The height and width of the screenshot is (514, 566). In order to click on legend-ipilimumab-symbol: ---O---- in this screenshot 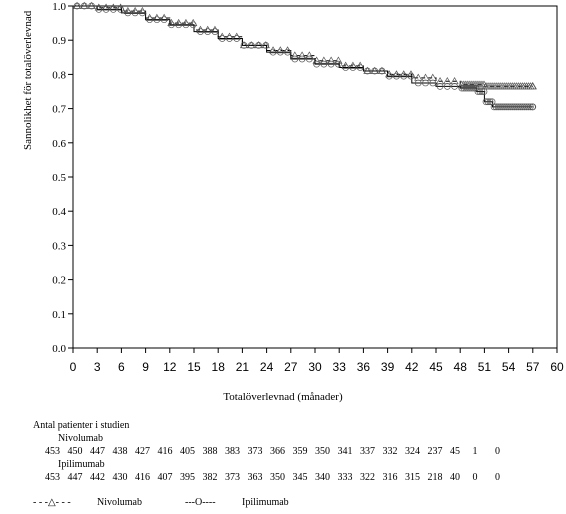, I will do `click(200, 502)`.